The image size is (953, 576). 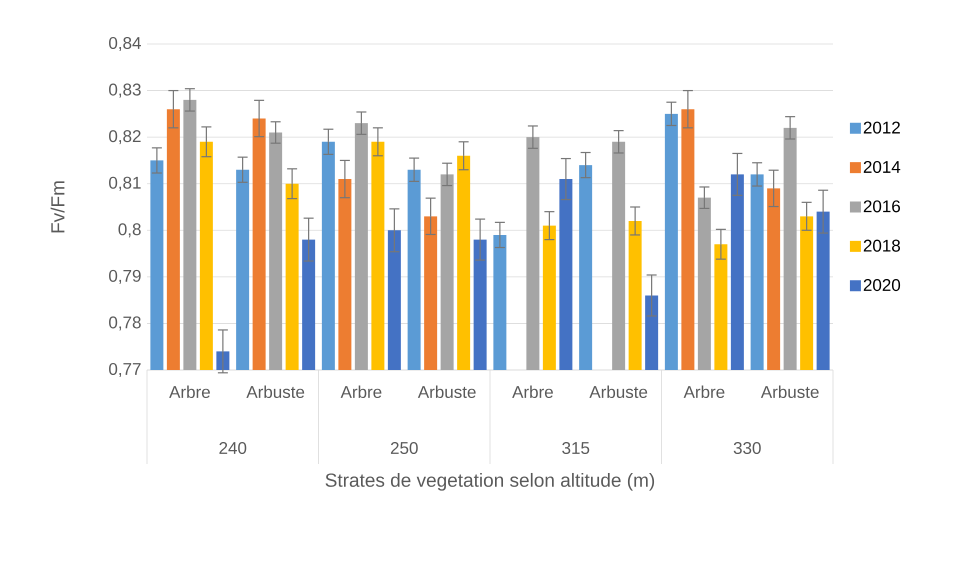 What do you see at coordinates (232, 448) in the screenshot?
I see `text: 240` at bounding box center [232, 448].